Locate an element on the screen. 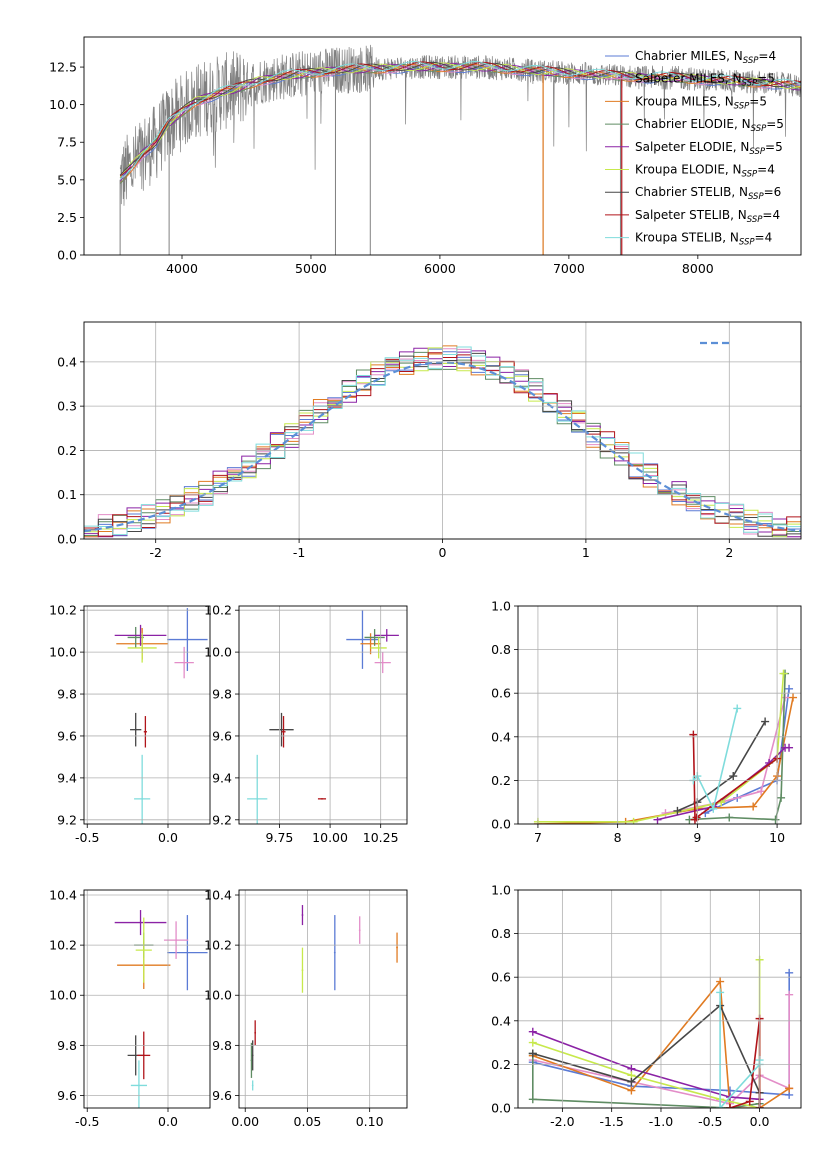 This screenshot has width=819, height=1170. x-tick-label: 8000 is located at coordinates (698, 268).